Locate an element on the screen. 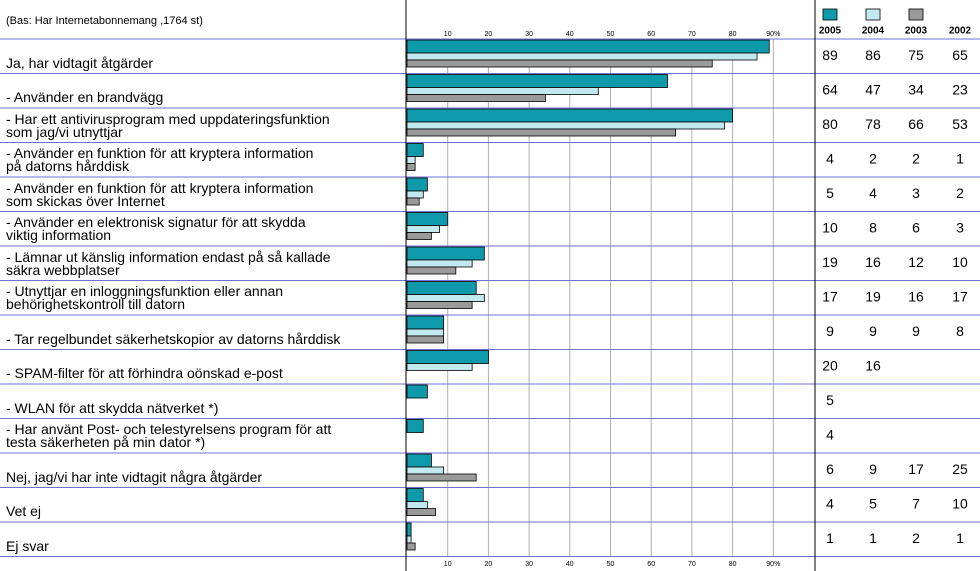 This screenshot has width=980, height=571. table-value: 20 is located at coordinates (830, 365).